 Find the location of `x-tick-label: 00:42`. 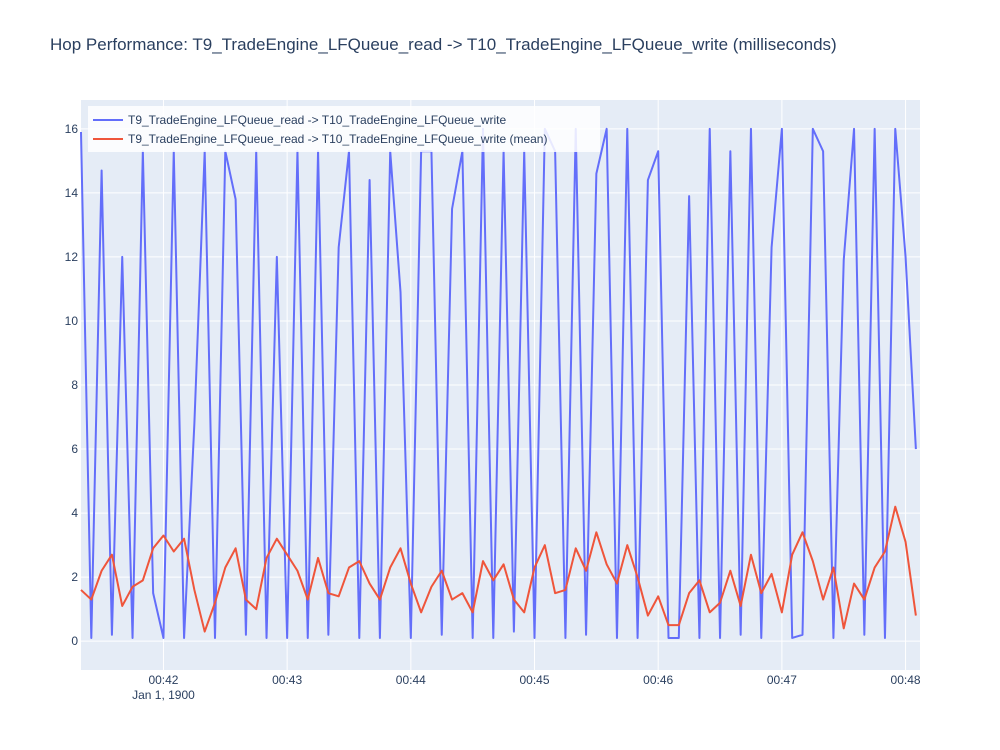

x-tick-label: 00:42 is located at coordinates (163, 680).